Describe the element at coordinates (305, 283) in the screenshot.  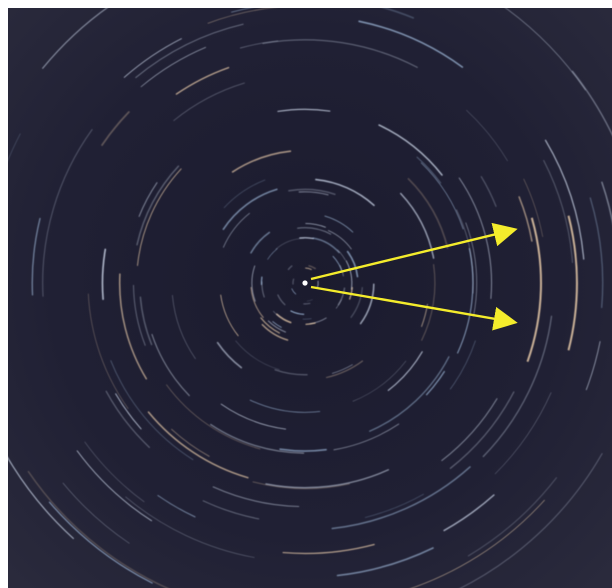
I see `pole-star` at that location.